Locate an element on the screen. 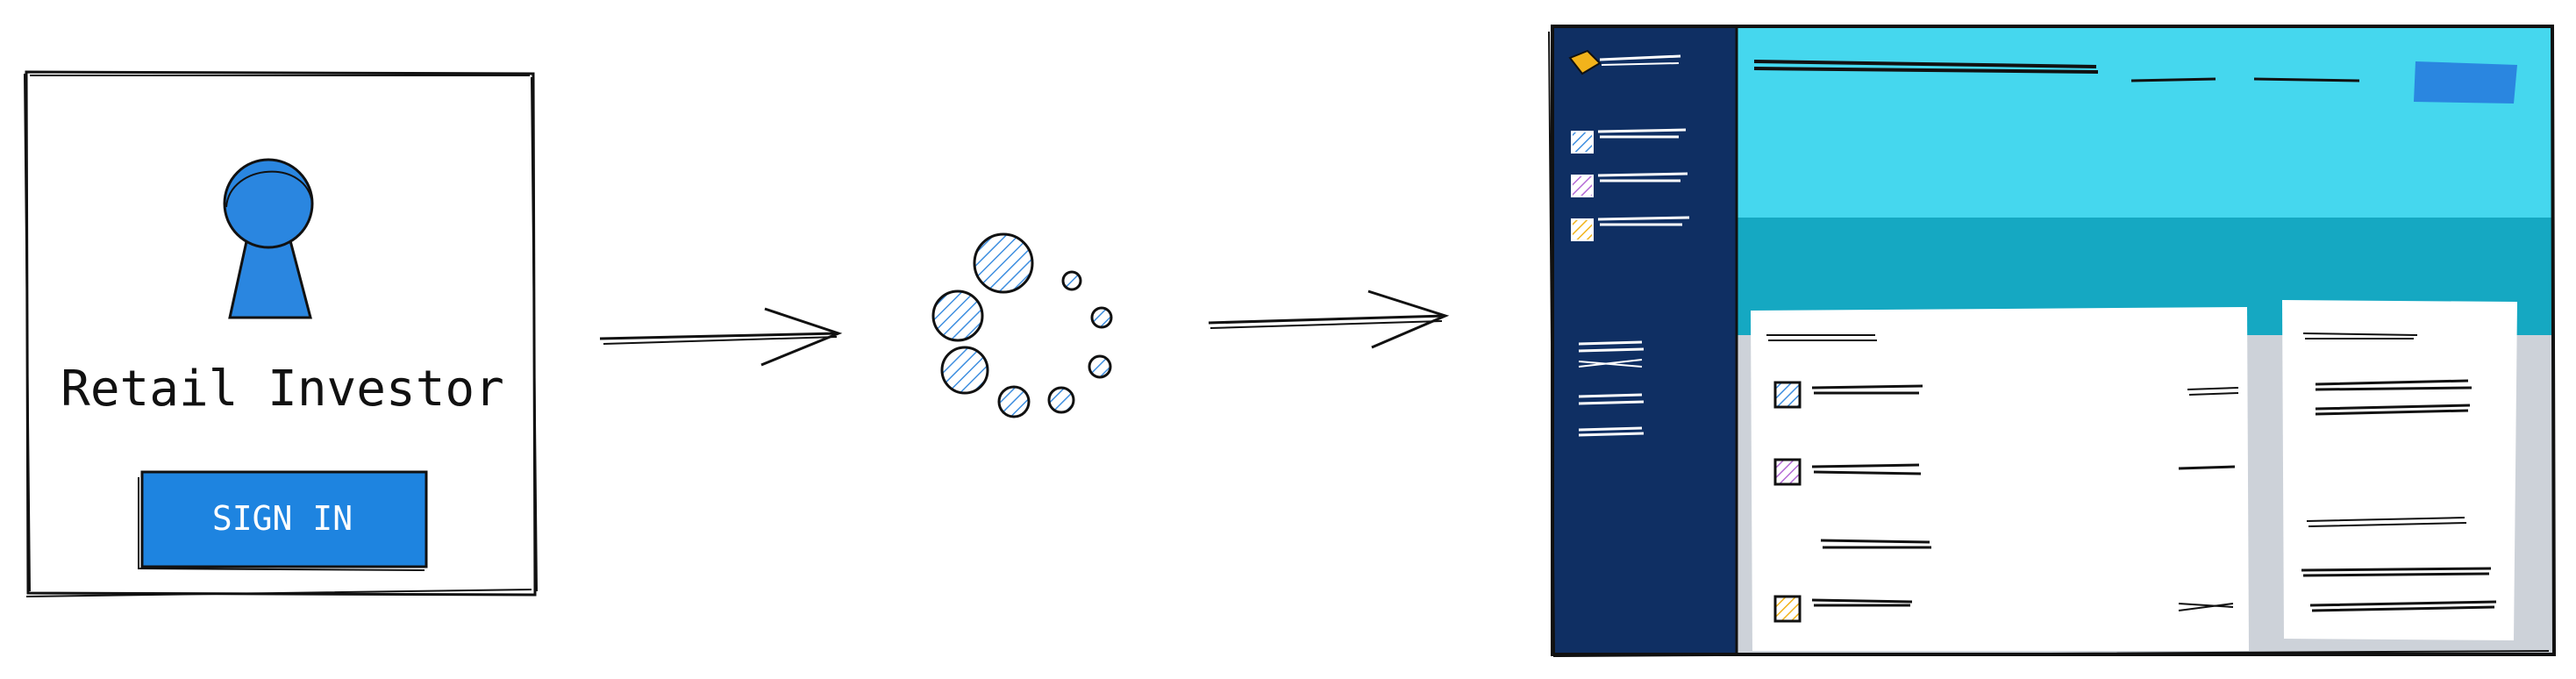 This screenshot has width=2576, height=679. side-panel is located at coordinates (2399, 470).